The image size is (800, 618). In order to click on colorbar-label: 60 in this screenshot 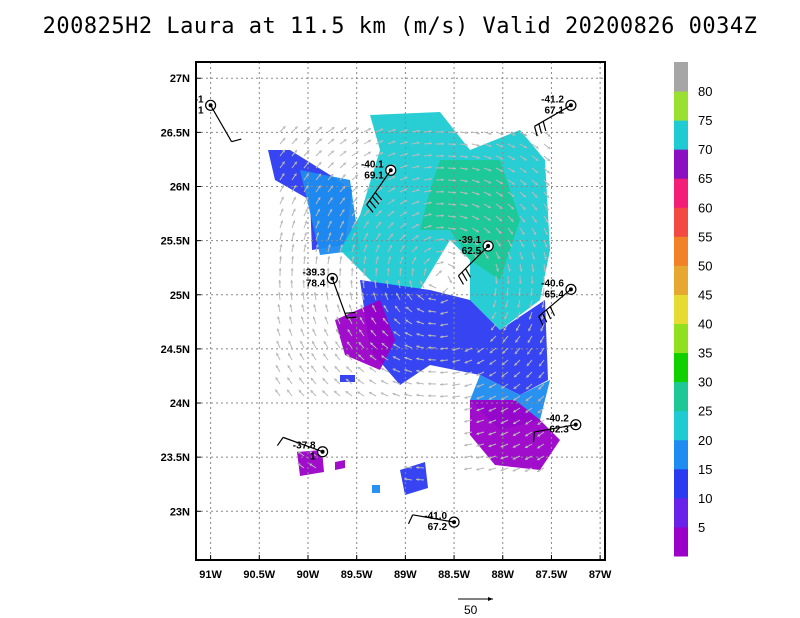, I will do `click(705, 207)`.